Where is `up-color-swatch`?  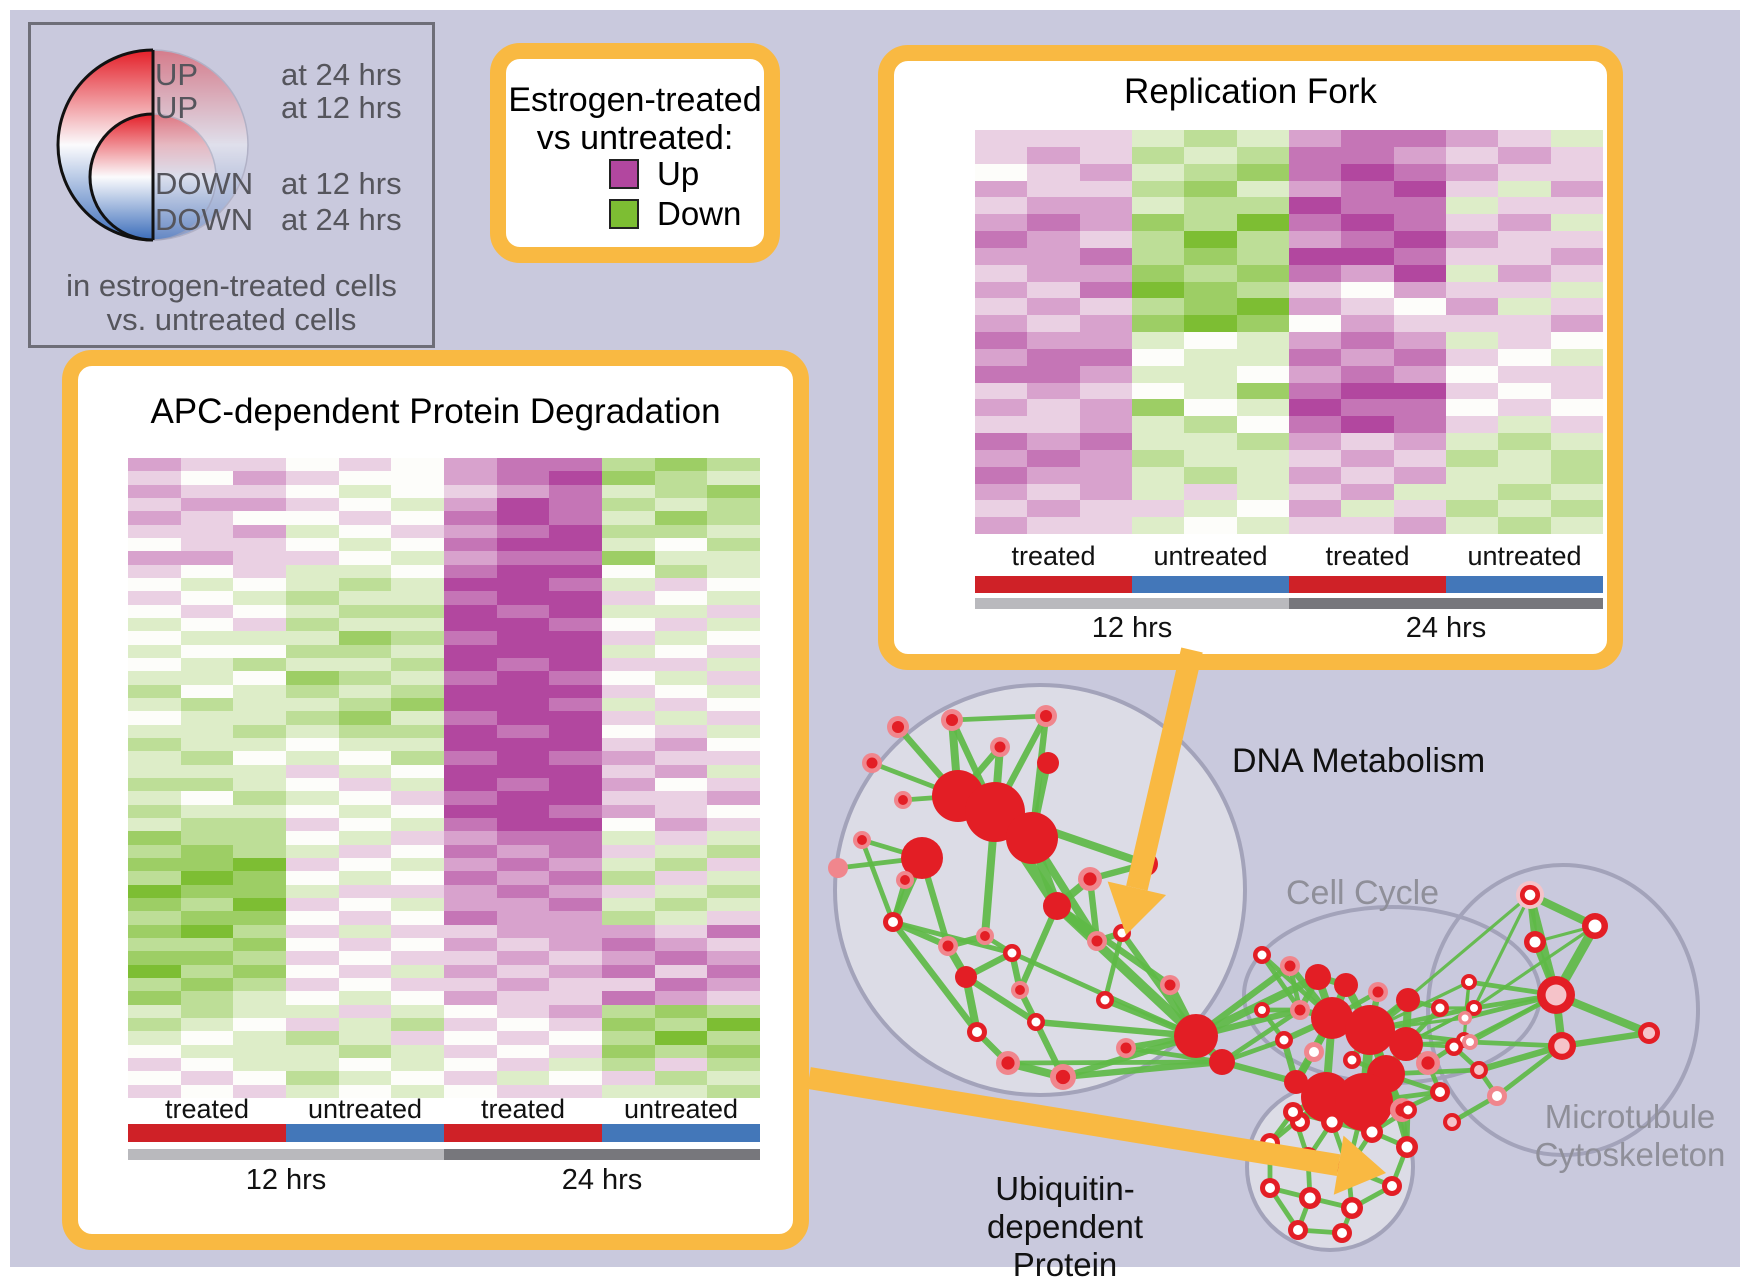 up-color-swatch is located at coordinates (624, 174).